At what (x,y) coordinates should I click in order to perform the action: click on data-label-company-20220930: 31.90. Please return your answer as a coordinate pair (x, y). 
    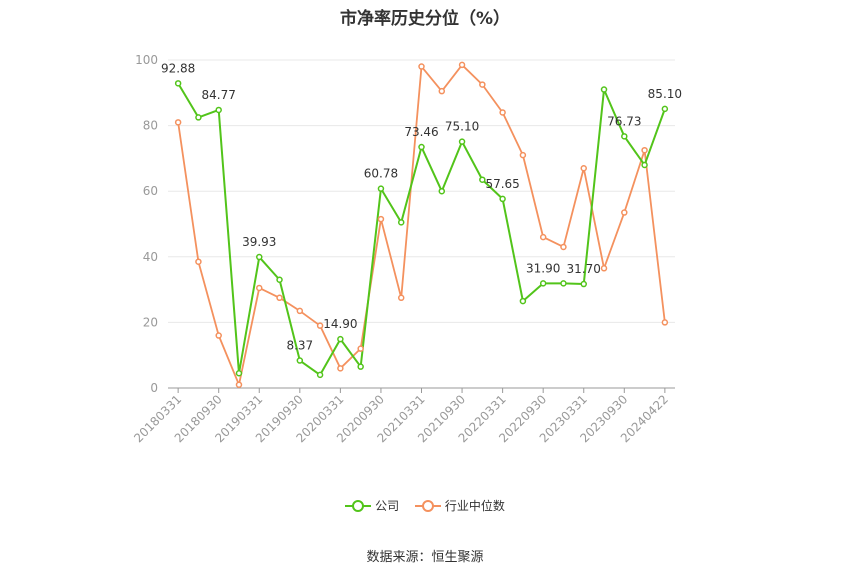
    Looking at the image, I should click on (543, 268).